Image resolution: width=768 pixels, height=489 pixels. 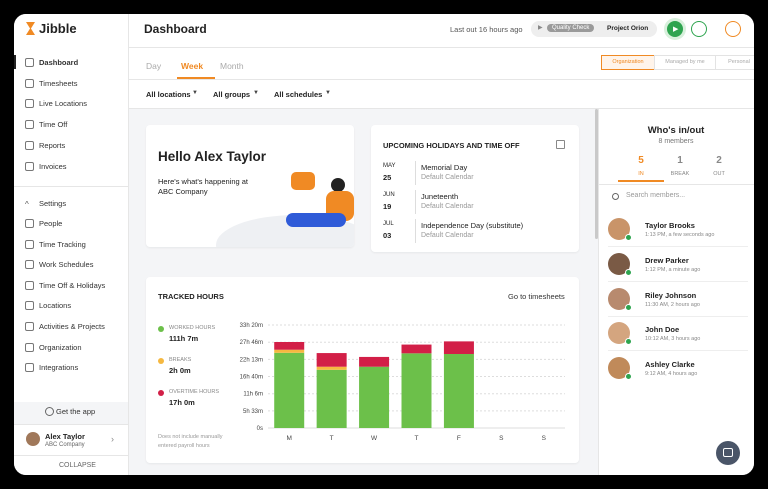 What do you see at coordinates (65, 436) in the screenshot?
I see `user-name: Alex Taylor` at bounding box center [65, 436].